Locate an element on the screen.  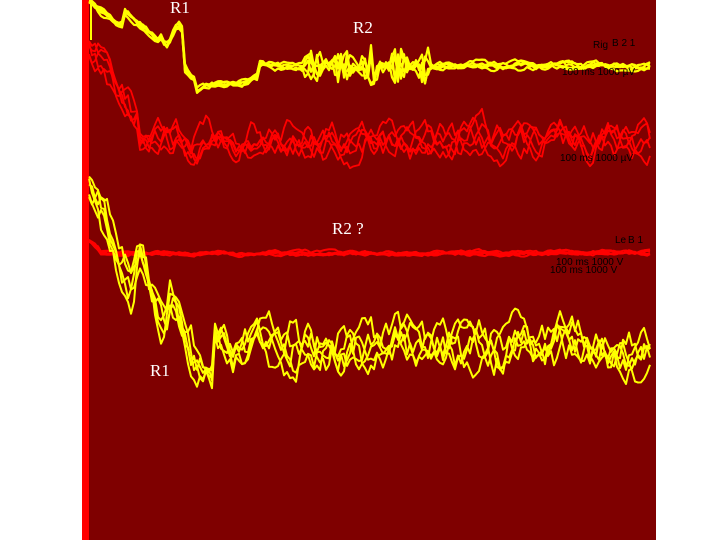
panel3-side-label: Le is located at coordinates (621, 240).